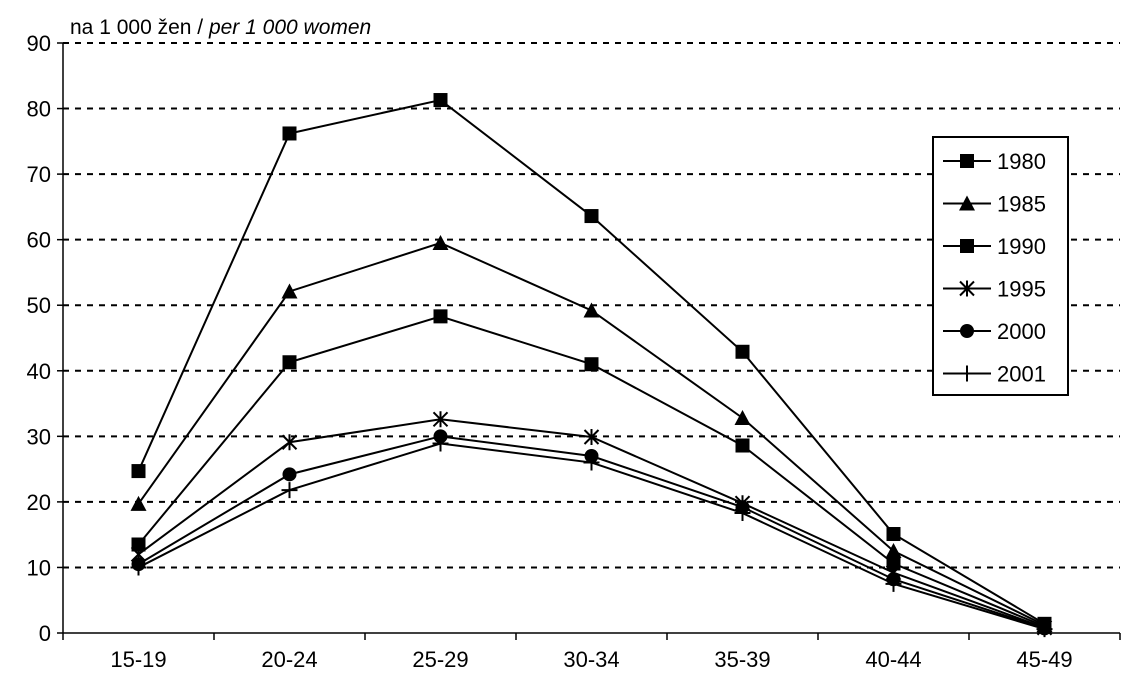  Describe the element at coordinates (39, 240) in the screenshot. I see `y-tick-label: 60` at that location.